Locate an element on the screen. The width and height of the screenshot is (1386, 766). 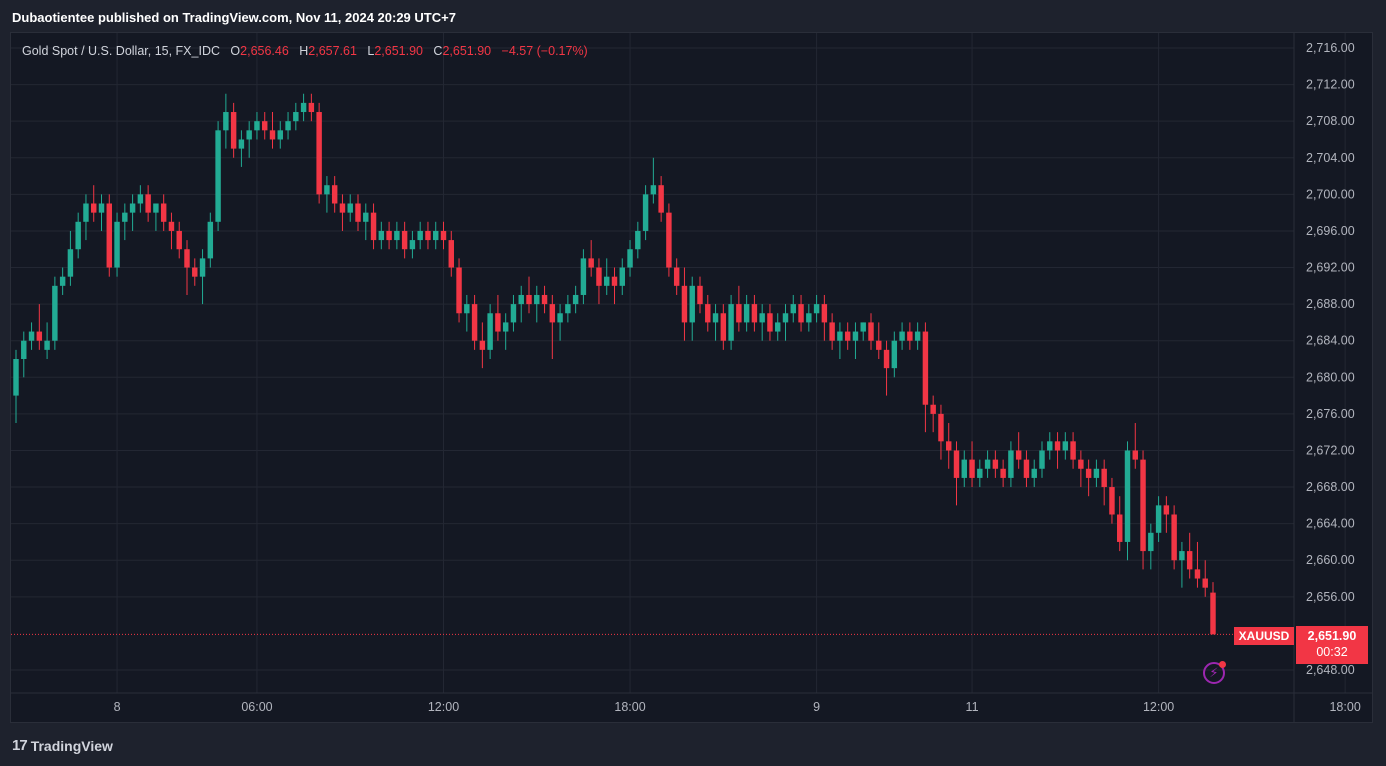
low-value: 2,651.90 is located at coordinates (398, 51).